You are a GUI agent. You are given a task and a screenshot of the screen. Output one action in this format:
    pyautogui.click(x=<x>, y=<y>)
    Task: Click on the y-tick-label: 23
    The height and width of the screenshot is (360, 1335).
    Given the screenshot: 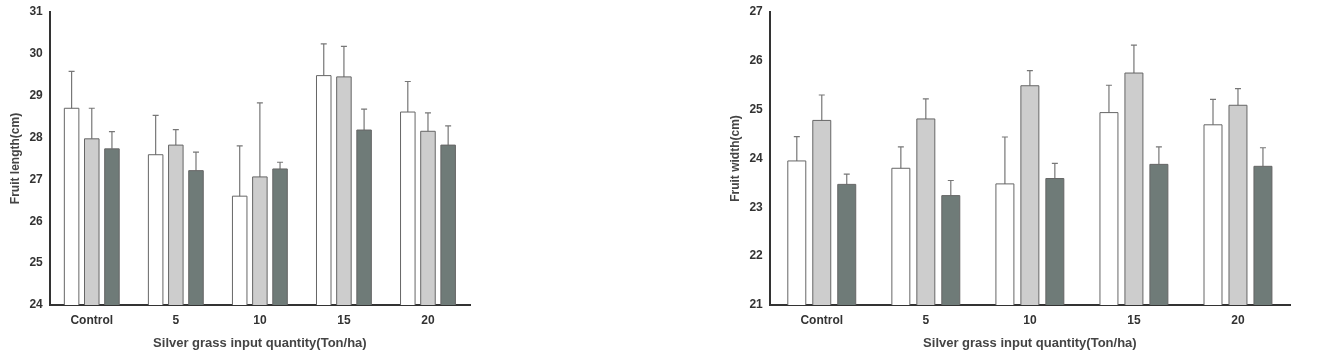 What is the action you would take?
    pyautogui.click(x=756, y=206)
    